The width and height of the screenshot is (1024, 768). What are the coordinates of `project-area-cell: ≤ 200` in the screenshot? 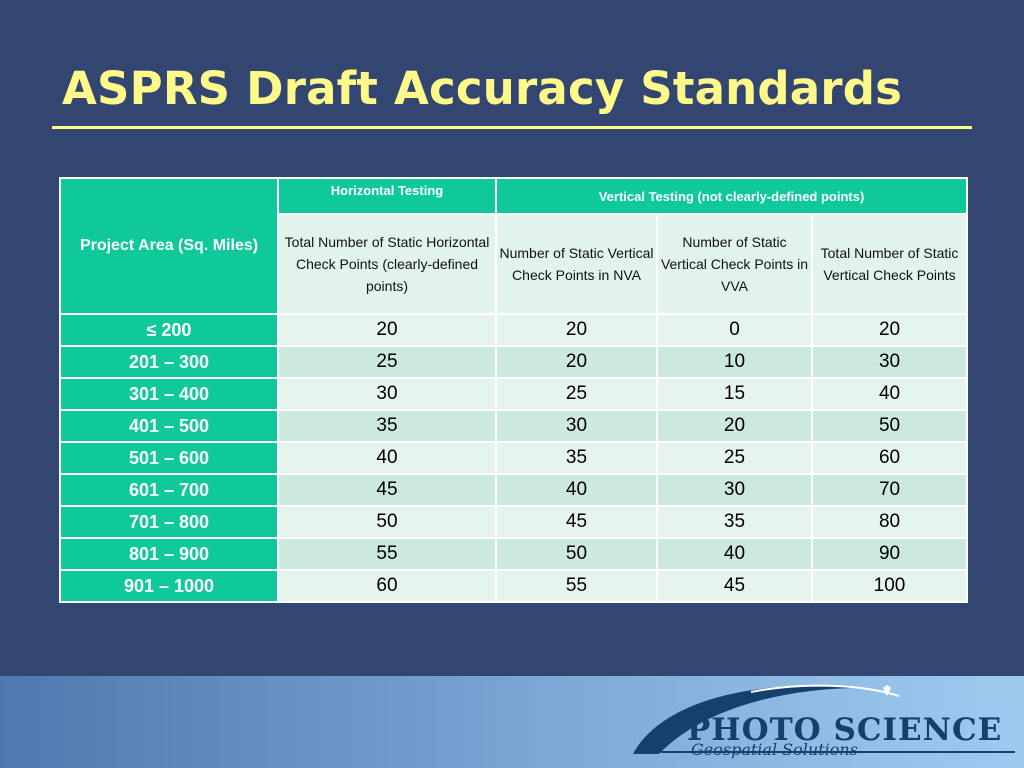 It's located at (169, 330).